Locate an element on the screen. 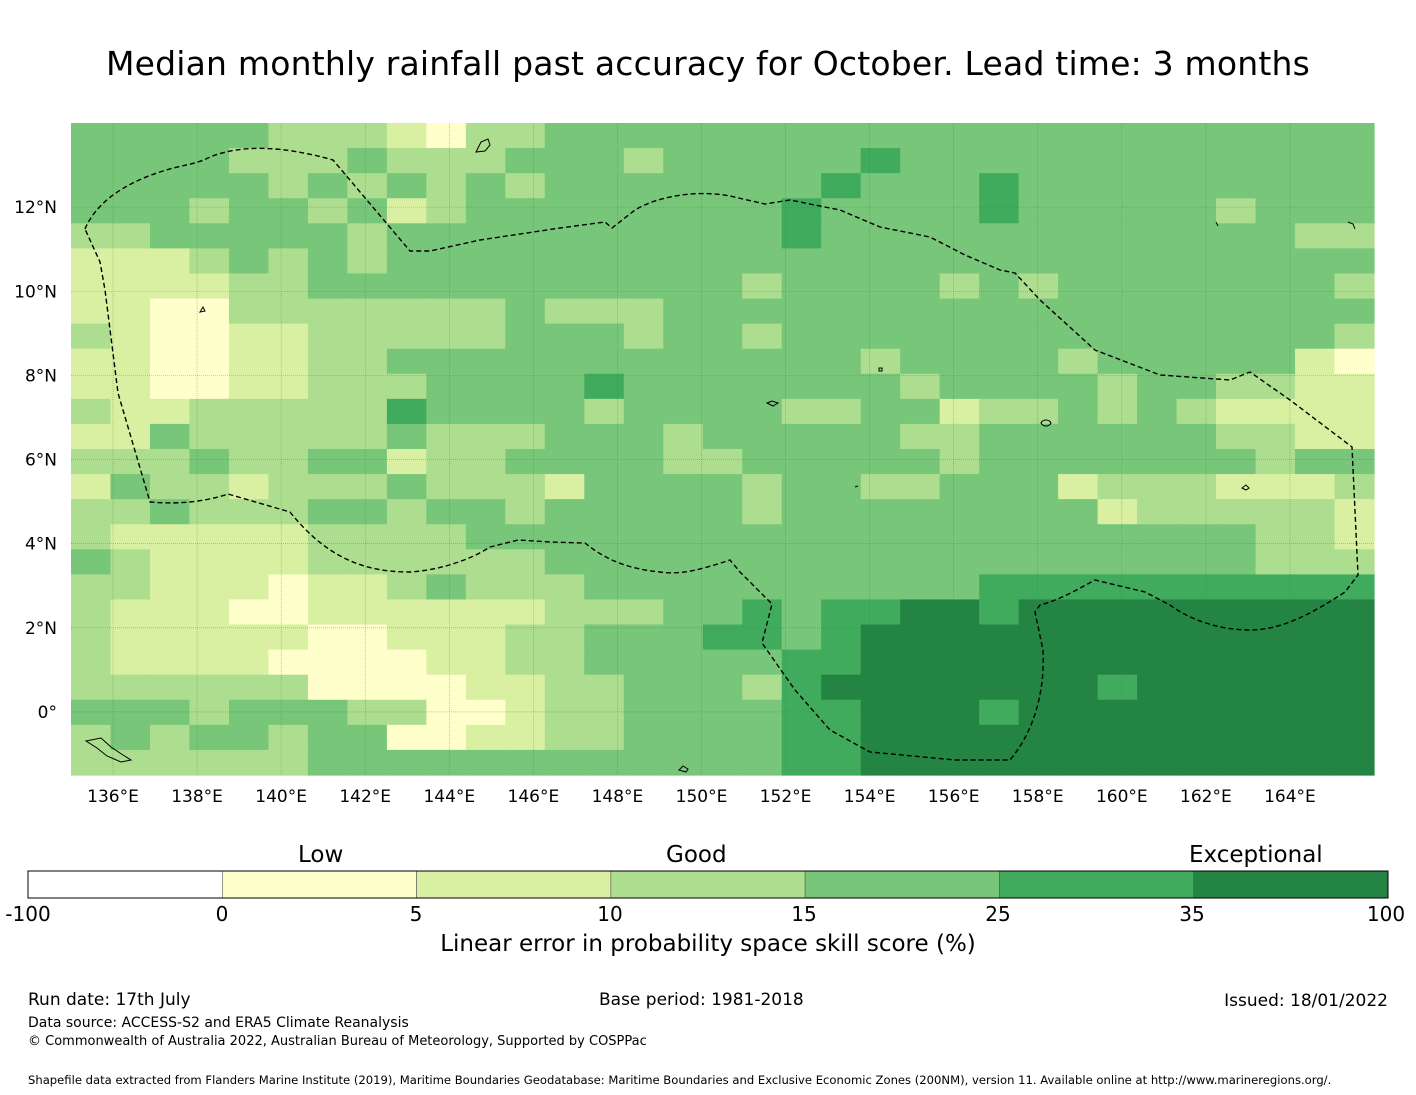 Image resolution: width=1416 pixels, height=1095 pixels. latitude-label: 6°N is located at coordinates (41, 461).